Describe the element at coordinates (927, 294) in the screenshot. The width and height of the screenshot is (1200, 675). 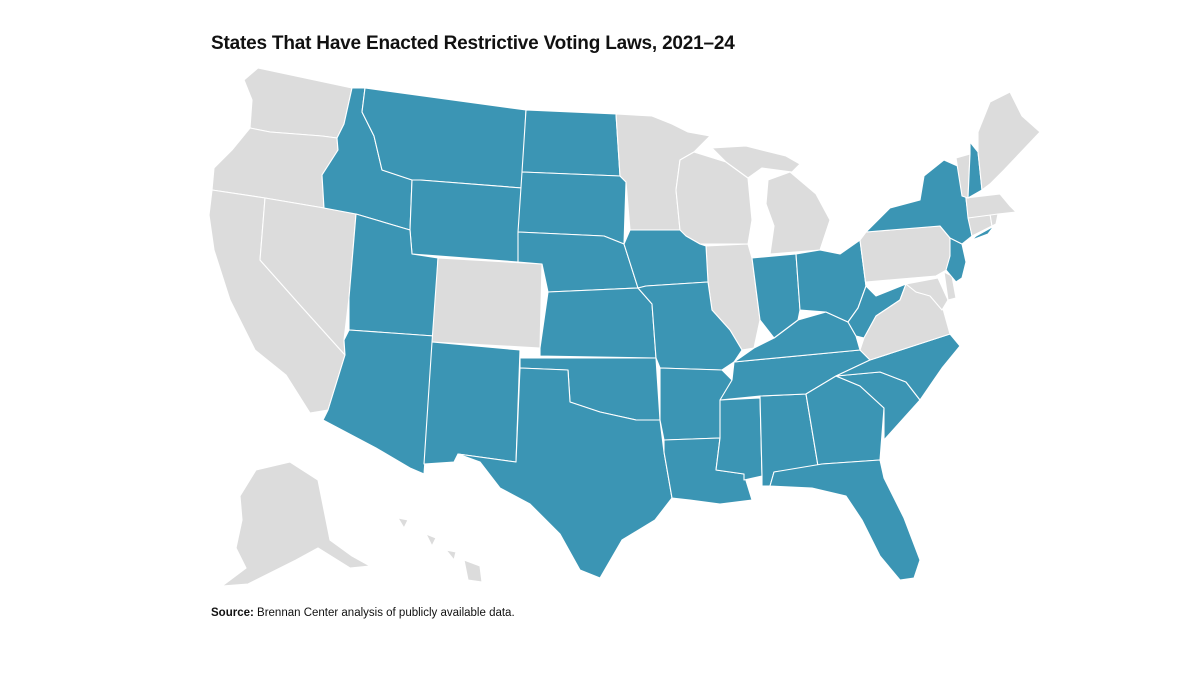
I see `state-MD` at that location.